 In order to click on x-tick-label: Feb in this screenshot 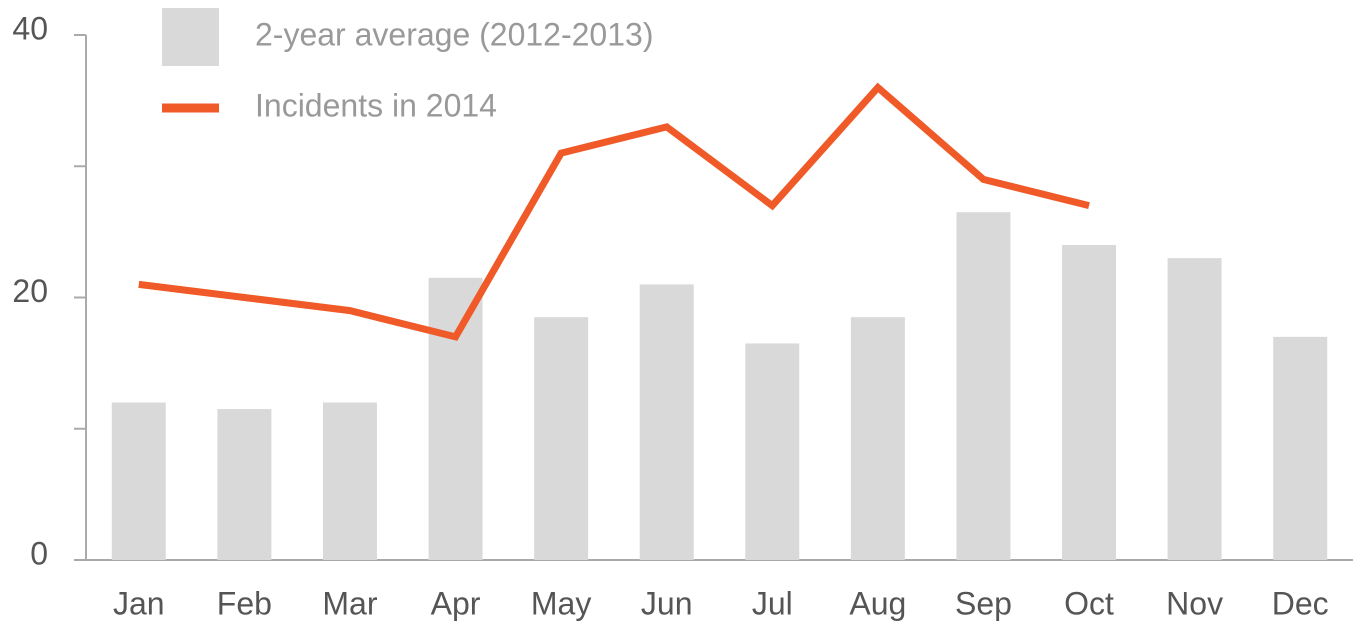, I will do `click(244, 603)`.